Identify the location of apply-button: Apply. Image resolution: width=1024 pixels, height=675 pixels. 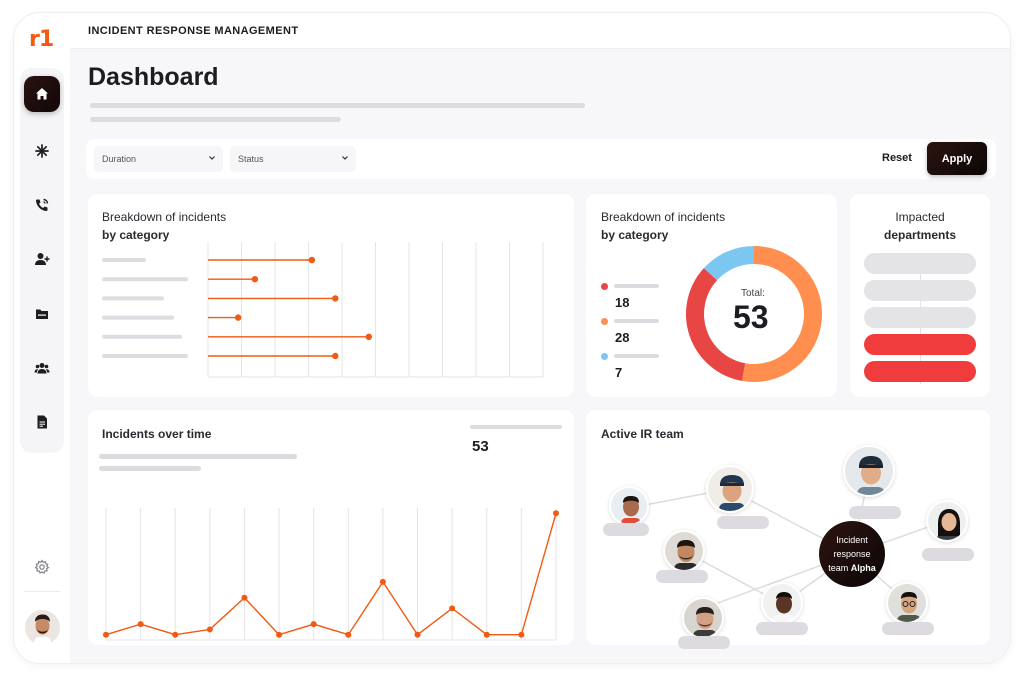
(957, 158).